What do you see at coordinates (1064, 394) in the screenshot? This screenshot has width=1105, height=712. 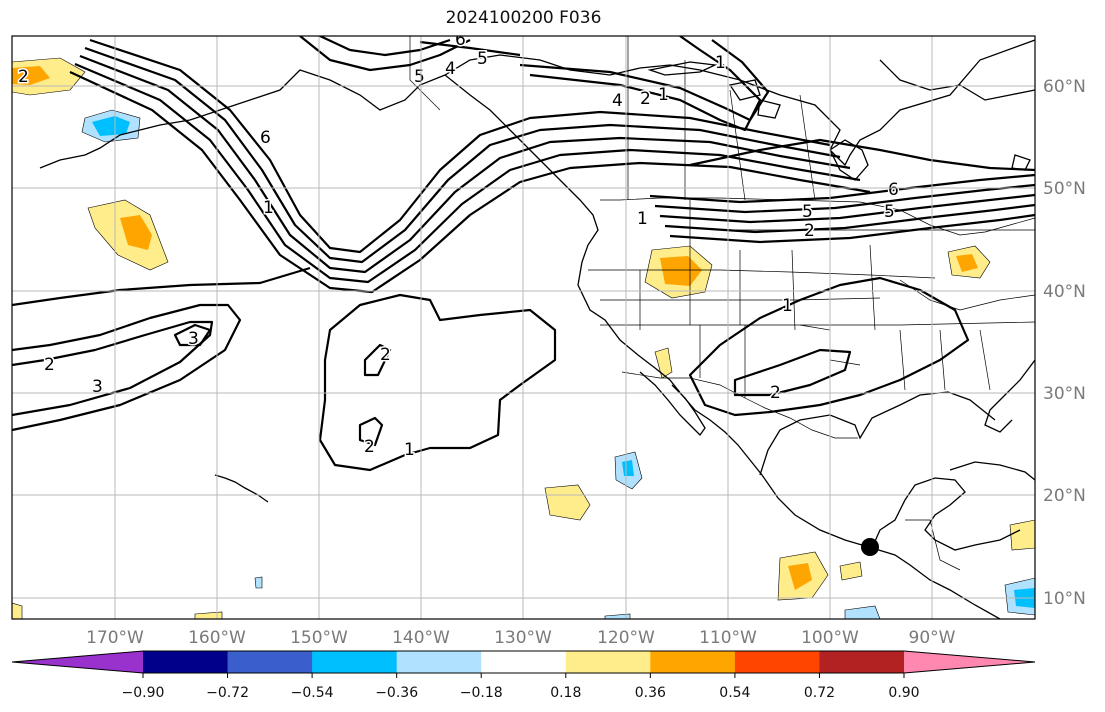 I see `lat-label: 30°N` at bounding box center [1064, 394].